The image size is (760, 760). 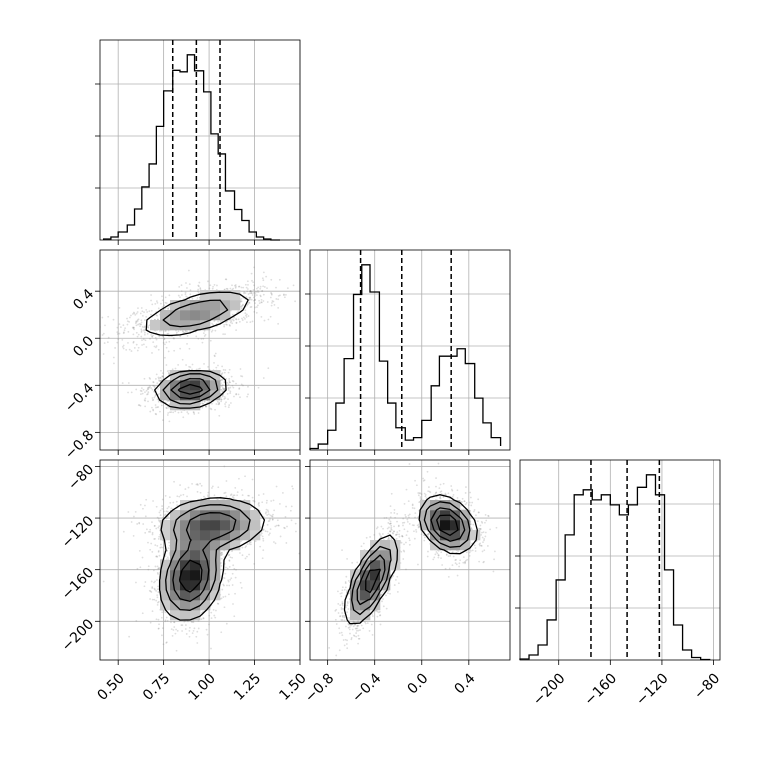 I want to click on y-tick-label: −120, so click(x=78, y=532).